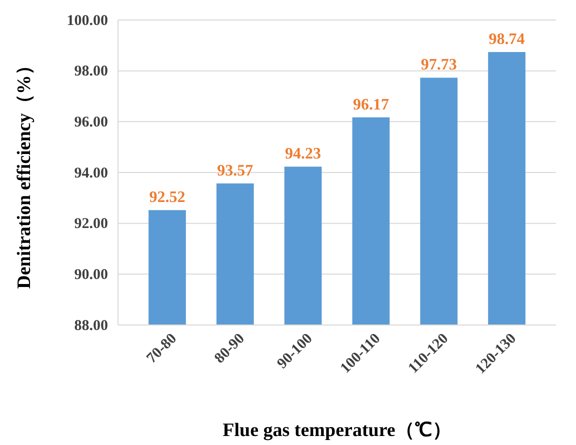 This screenshot has height=445, width=576. Describe the element at coordinates (167, 197) in the screenshot. I see `data-label: 92.52` at that location.